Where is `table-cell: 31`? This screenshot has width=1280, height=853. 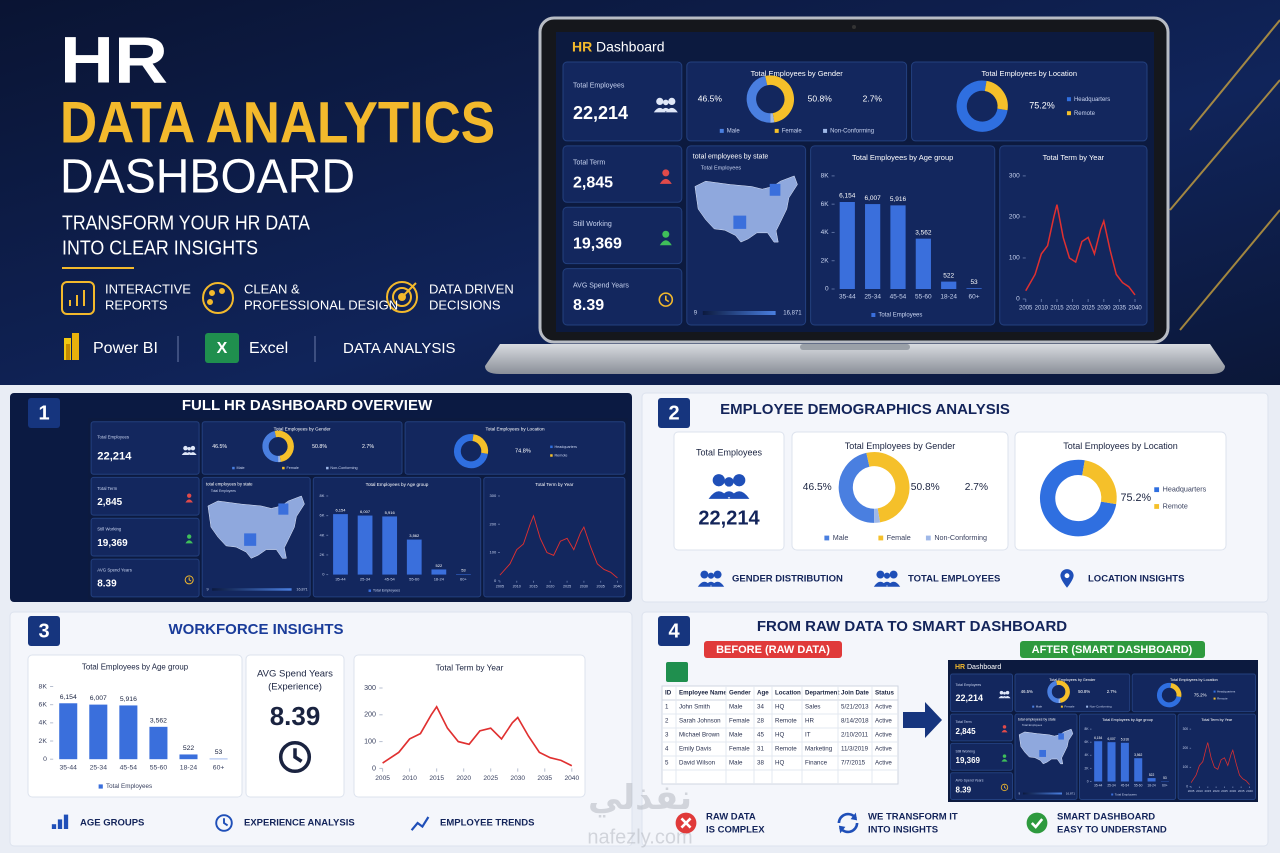 table-cell: 31 is located at coordinates (760, 749).